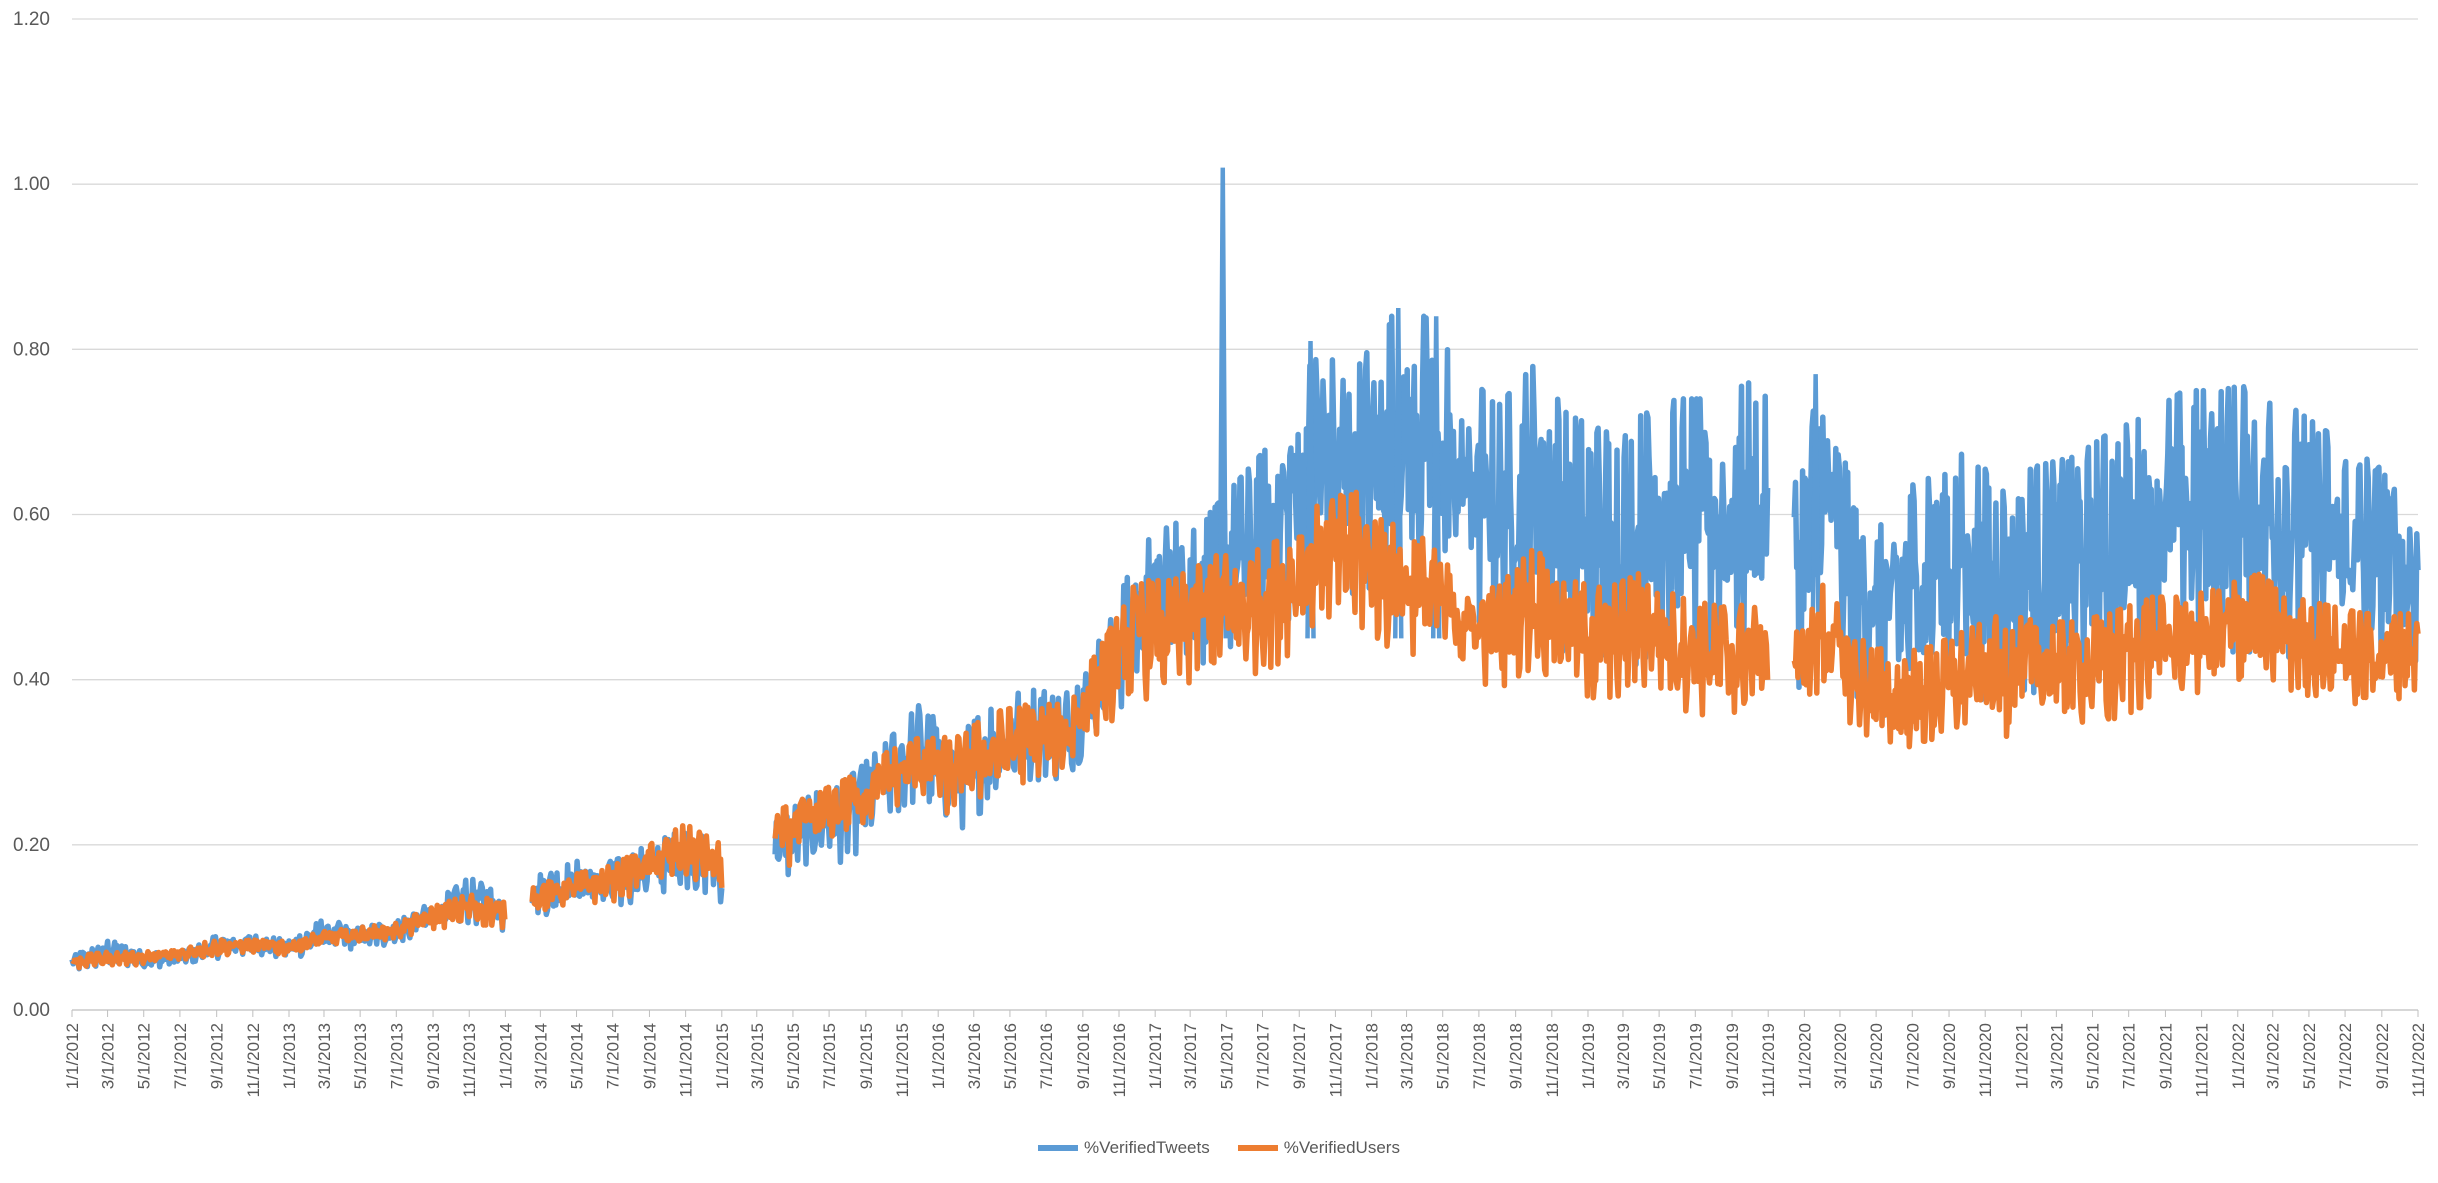 Image resolution: width=2438 pixels, height=1183 pixels. I want to click on x-tick-label: 1/1/2015, so click(722, 1056).